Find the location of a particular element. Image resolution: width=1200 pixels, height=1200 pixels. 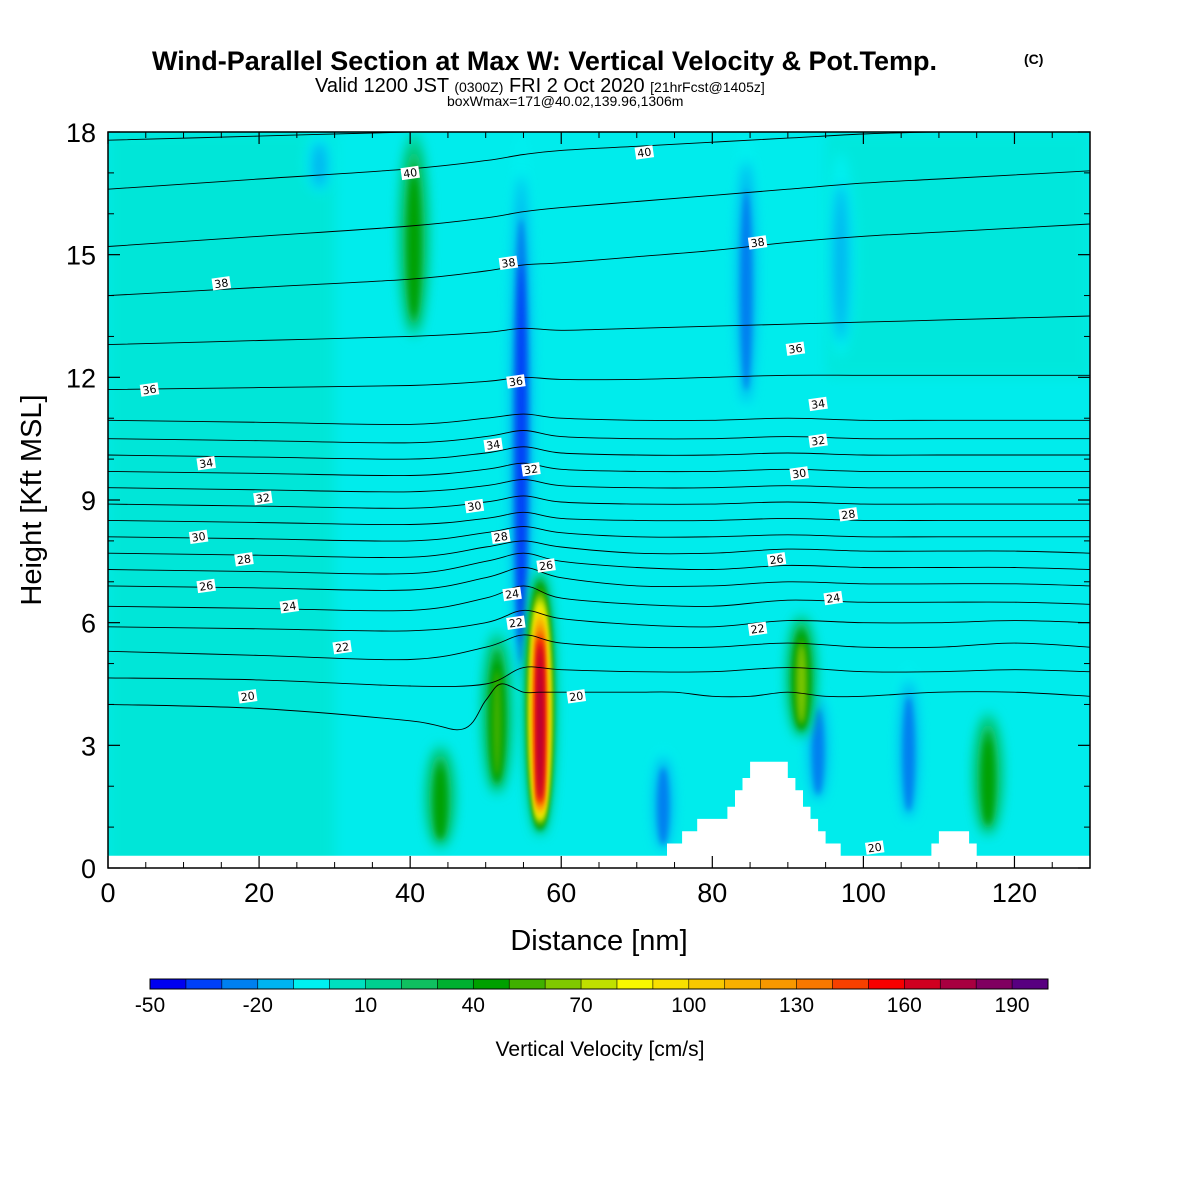

isentrope-label-text: 36 is located at coordinates (516, 381).